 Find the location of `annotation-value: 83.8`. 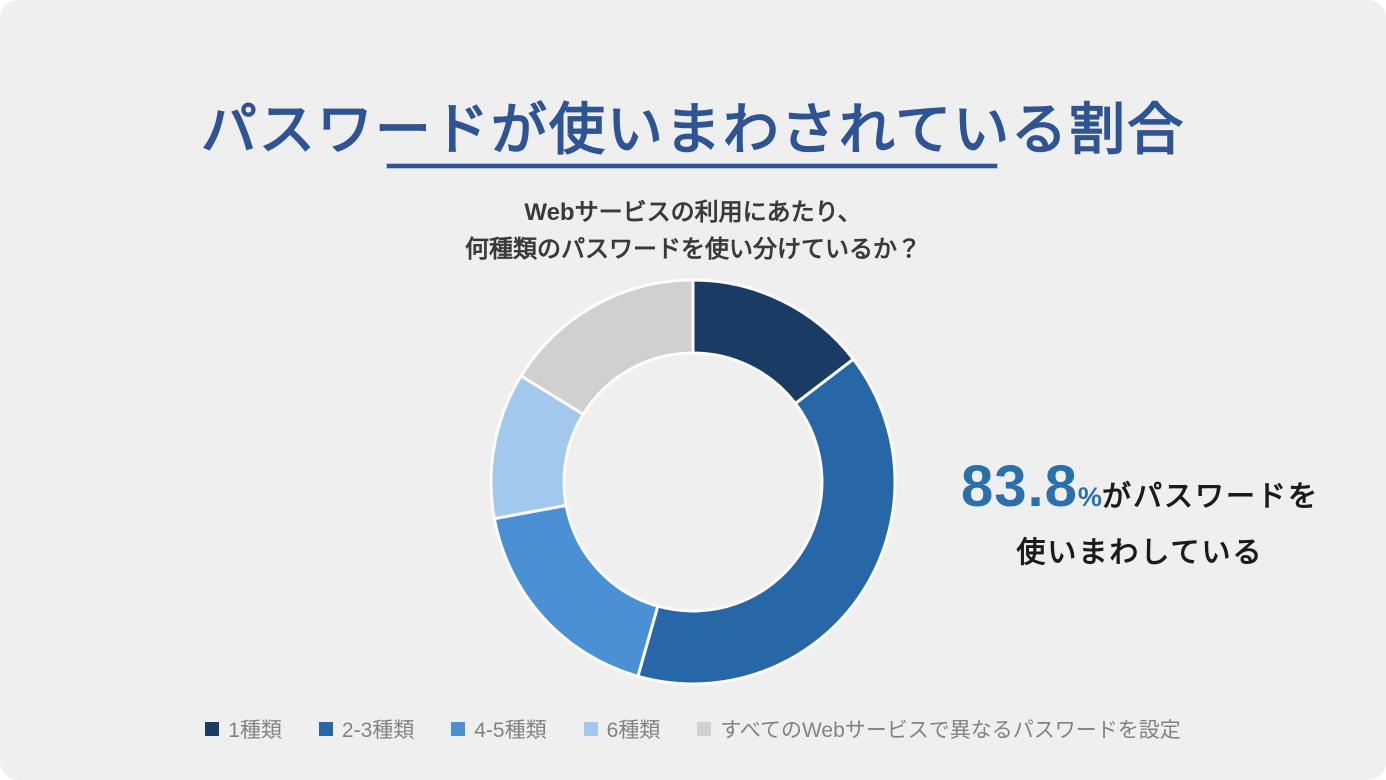

annotation-value: 83.8 is located at coordinates (1019, 486).